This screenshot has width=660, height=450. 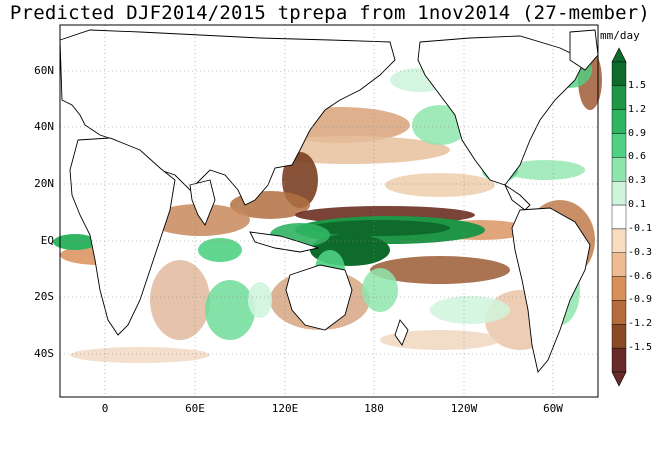 I want to click on colorbar-level-label: 0.3, so click(x=637, y=181).